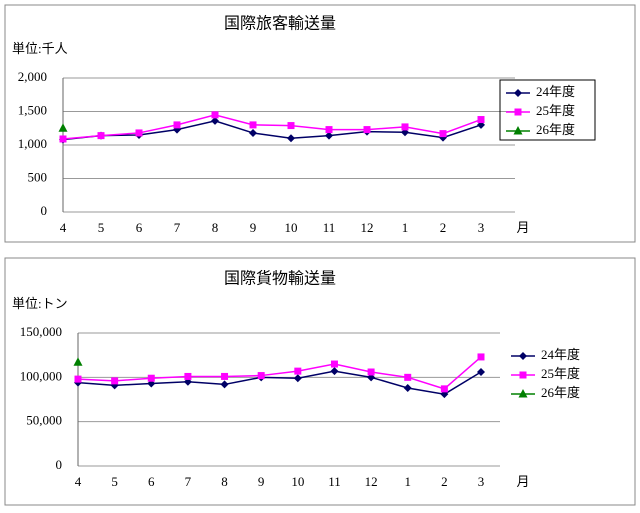 The image size is (640, 513). I want to click on unit-label: 単位:千人, so click(40, 48).